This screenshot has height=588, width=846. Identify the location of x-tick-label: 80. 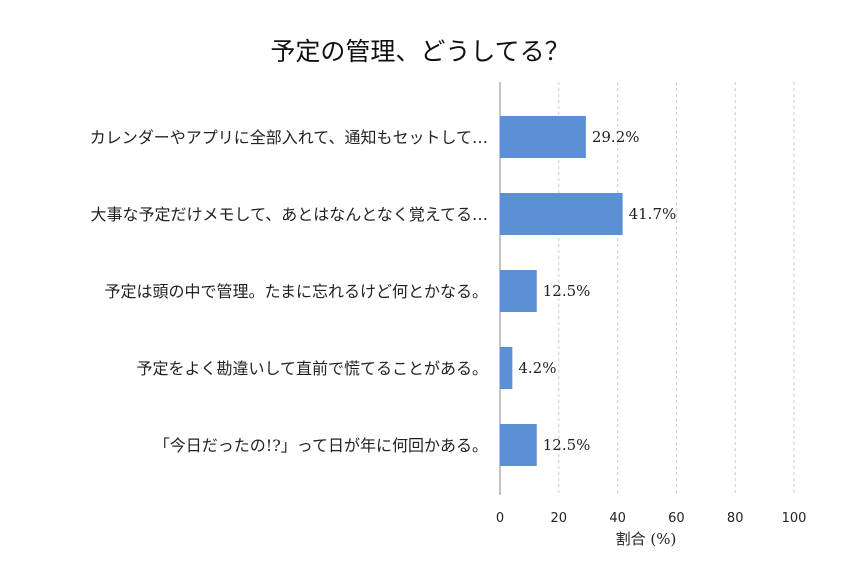
(735, 518).